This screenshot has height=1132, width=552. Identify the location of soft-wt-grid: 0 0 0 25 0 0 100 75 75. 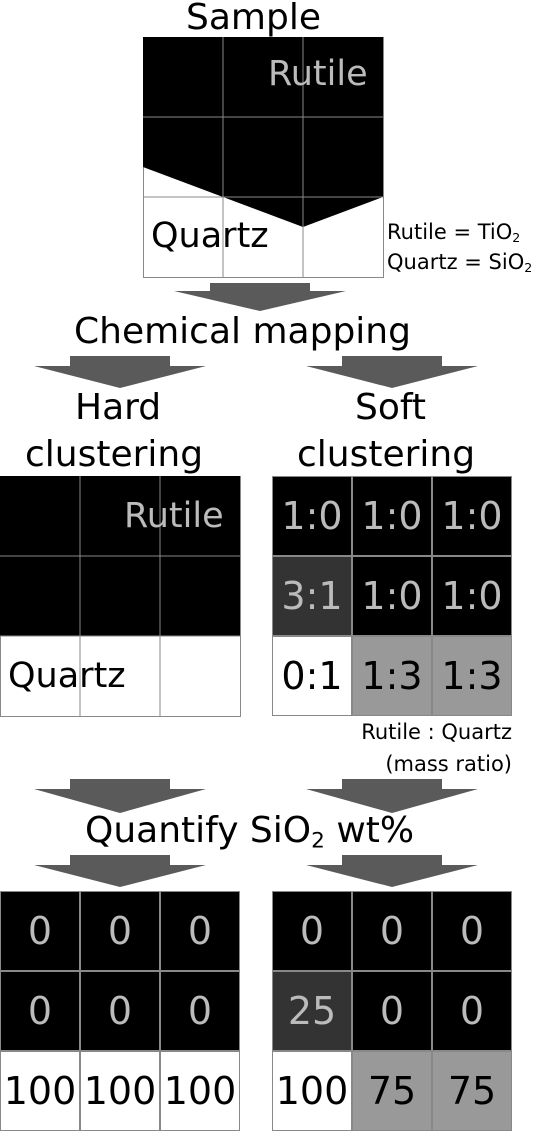
(392, 1011).